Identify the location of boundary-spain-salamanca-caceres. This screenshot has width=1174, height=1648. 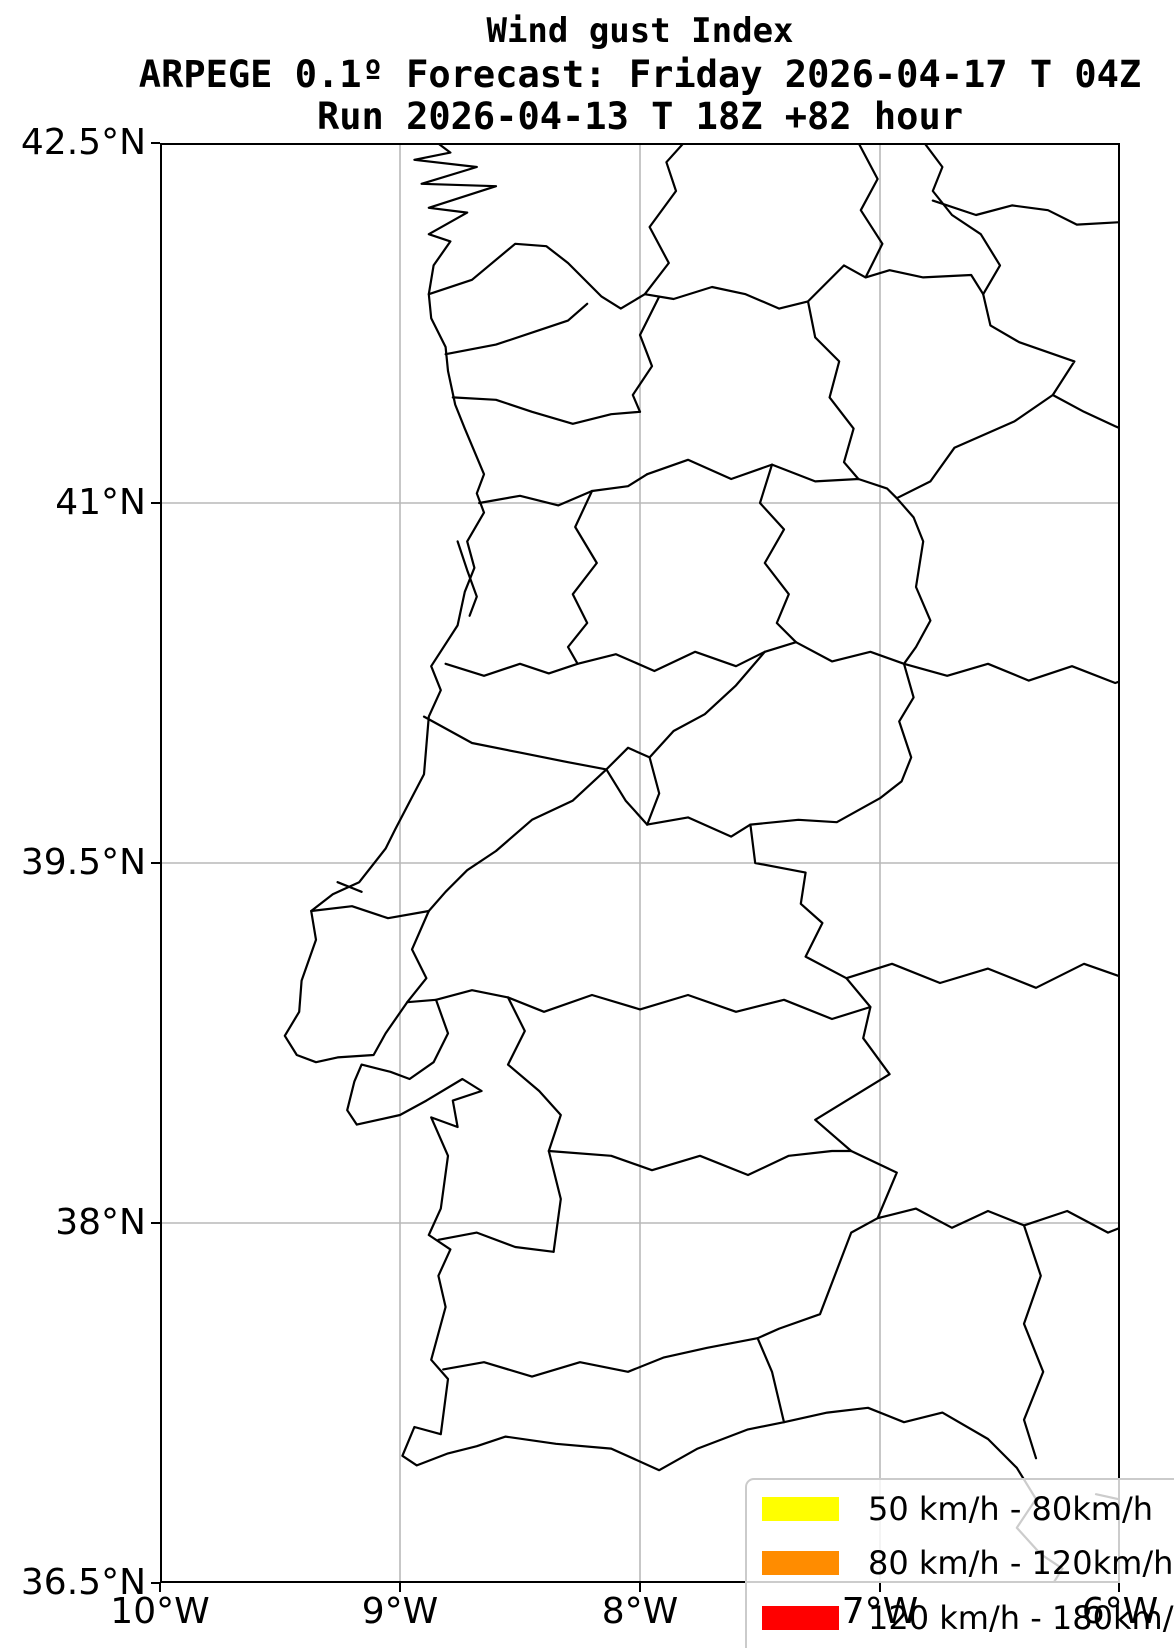
(1011, 673).